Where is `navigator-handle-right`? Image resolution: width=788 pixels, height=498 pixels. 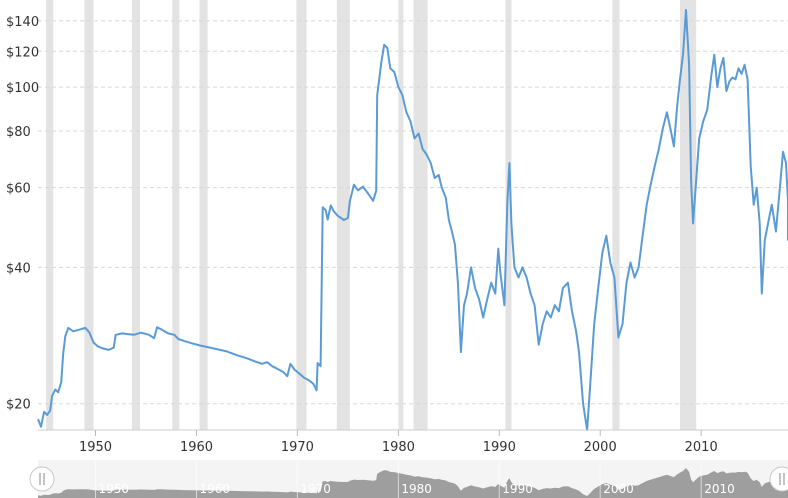
navigator-handle-right is located at coordinates (778, 479).